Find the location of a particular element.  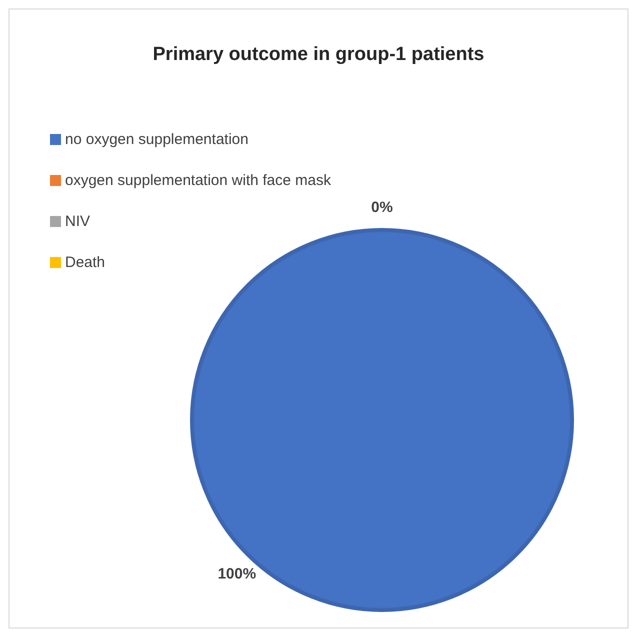

data-label: 100% is located at coordinates (237, 574).